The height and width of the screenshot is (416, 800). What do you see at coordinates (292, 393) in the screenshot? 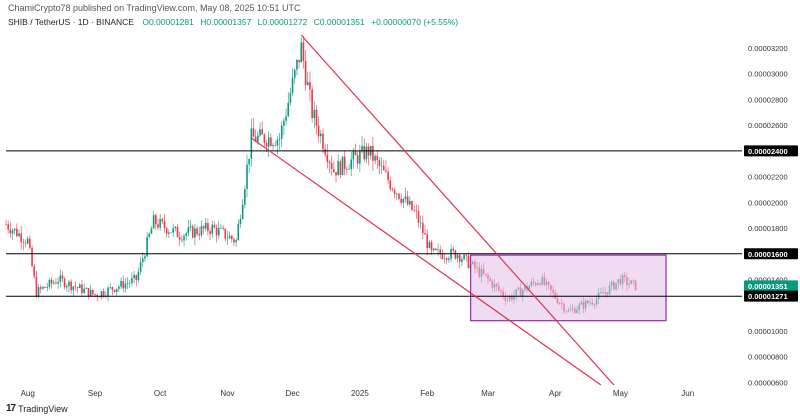
I see `time-tick-label: Dec` at bounding box center [292, 393].